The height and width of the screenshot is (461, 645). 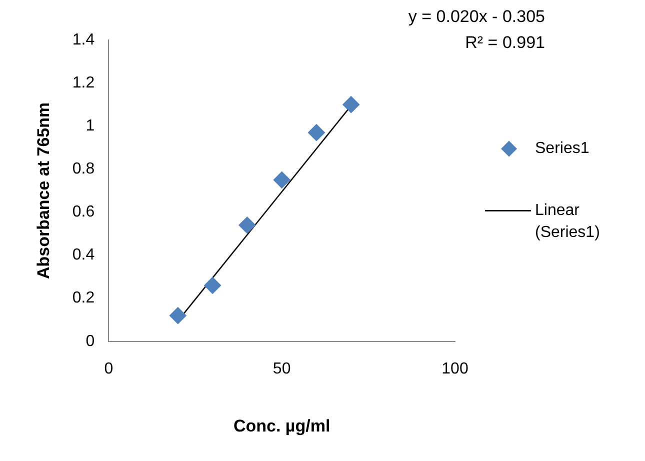 I want to click on y-axis-title: Absorbance at 765nm, so click(x=43, y=191).